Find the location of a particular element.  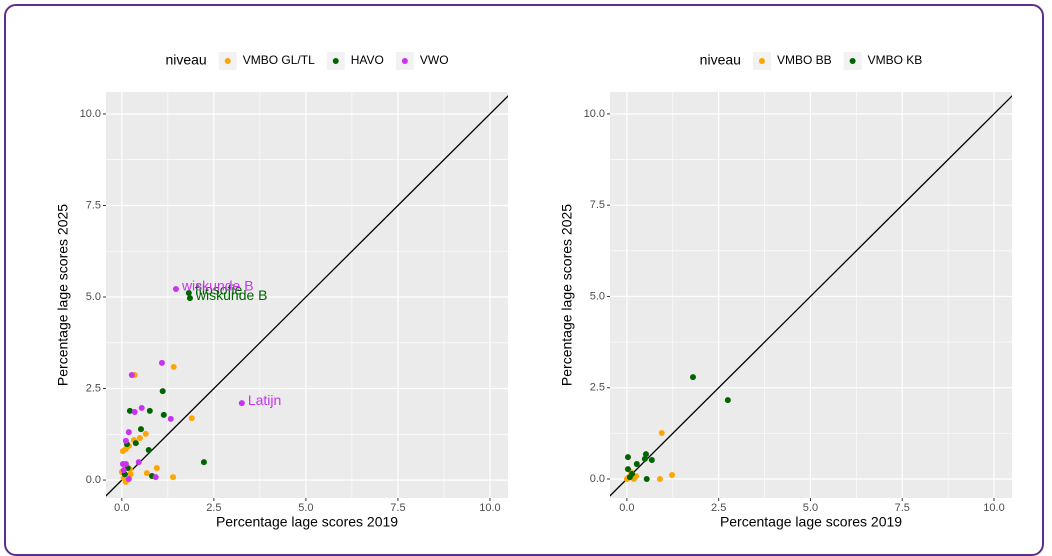

point-label: Latijn is located at coordinates (264, 400).